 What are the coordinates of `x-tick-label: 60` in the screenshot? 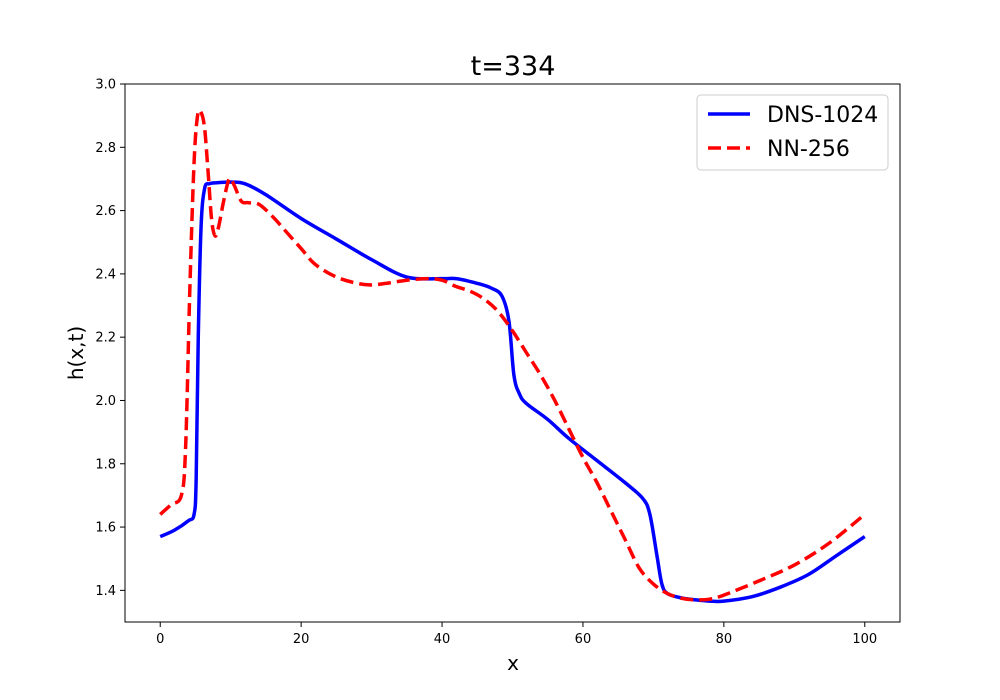 It's located at (583, 639).